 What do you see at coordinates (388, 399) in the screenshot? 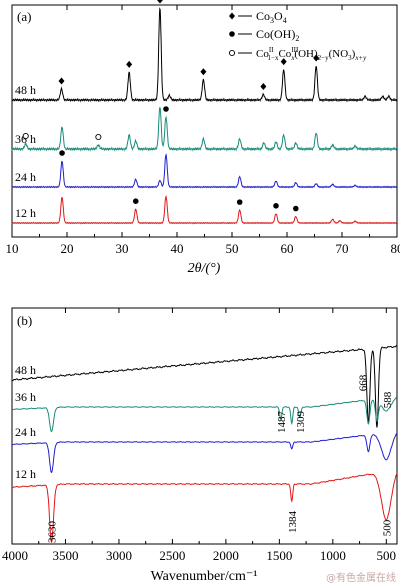
I see `ftir-band-label: 588` at bounding box center [388, 399].